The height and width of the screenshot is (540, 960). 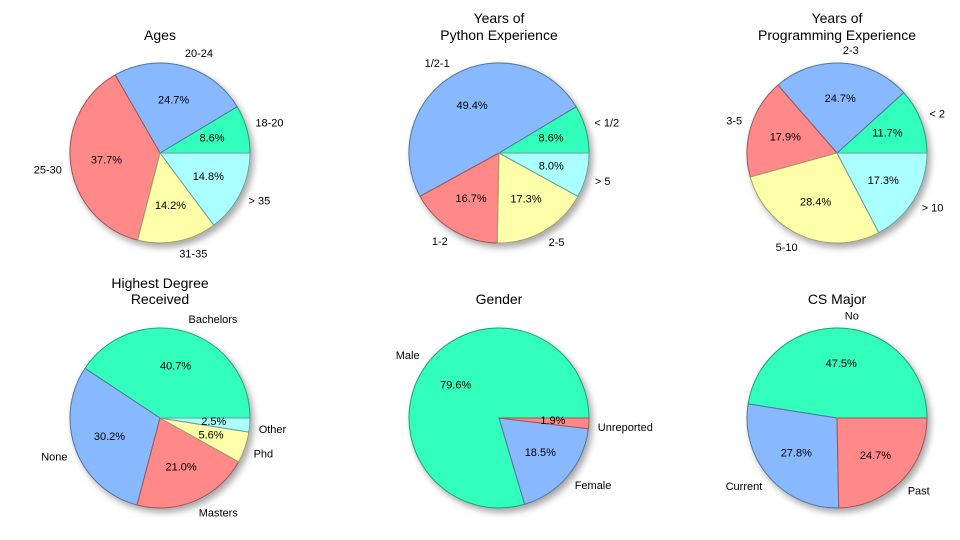 What do you see at coordinates (170, 206) in the screenshot?
I see `slice-percent-label: 14.2%` at bounding box center [170, 206].